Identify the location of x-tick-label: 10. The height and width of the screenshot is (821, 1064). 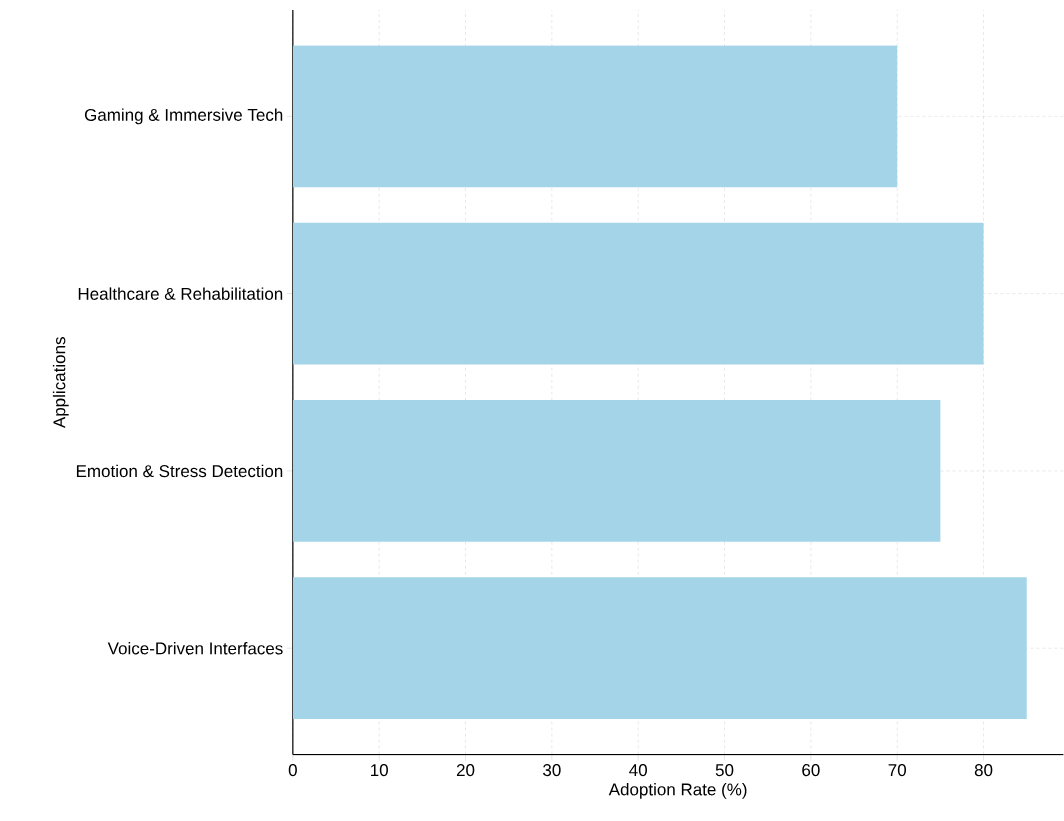
(379, 770).